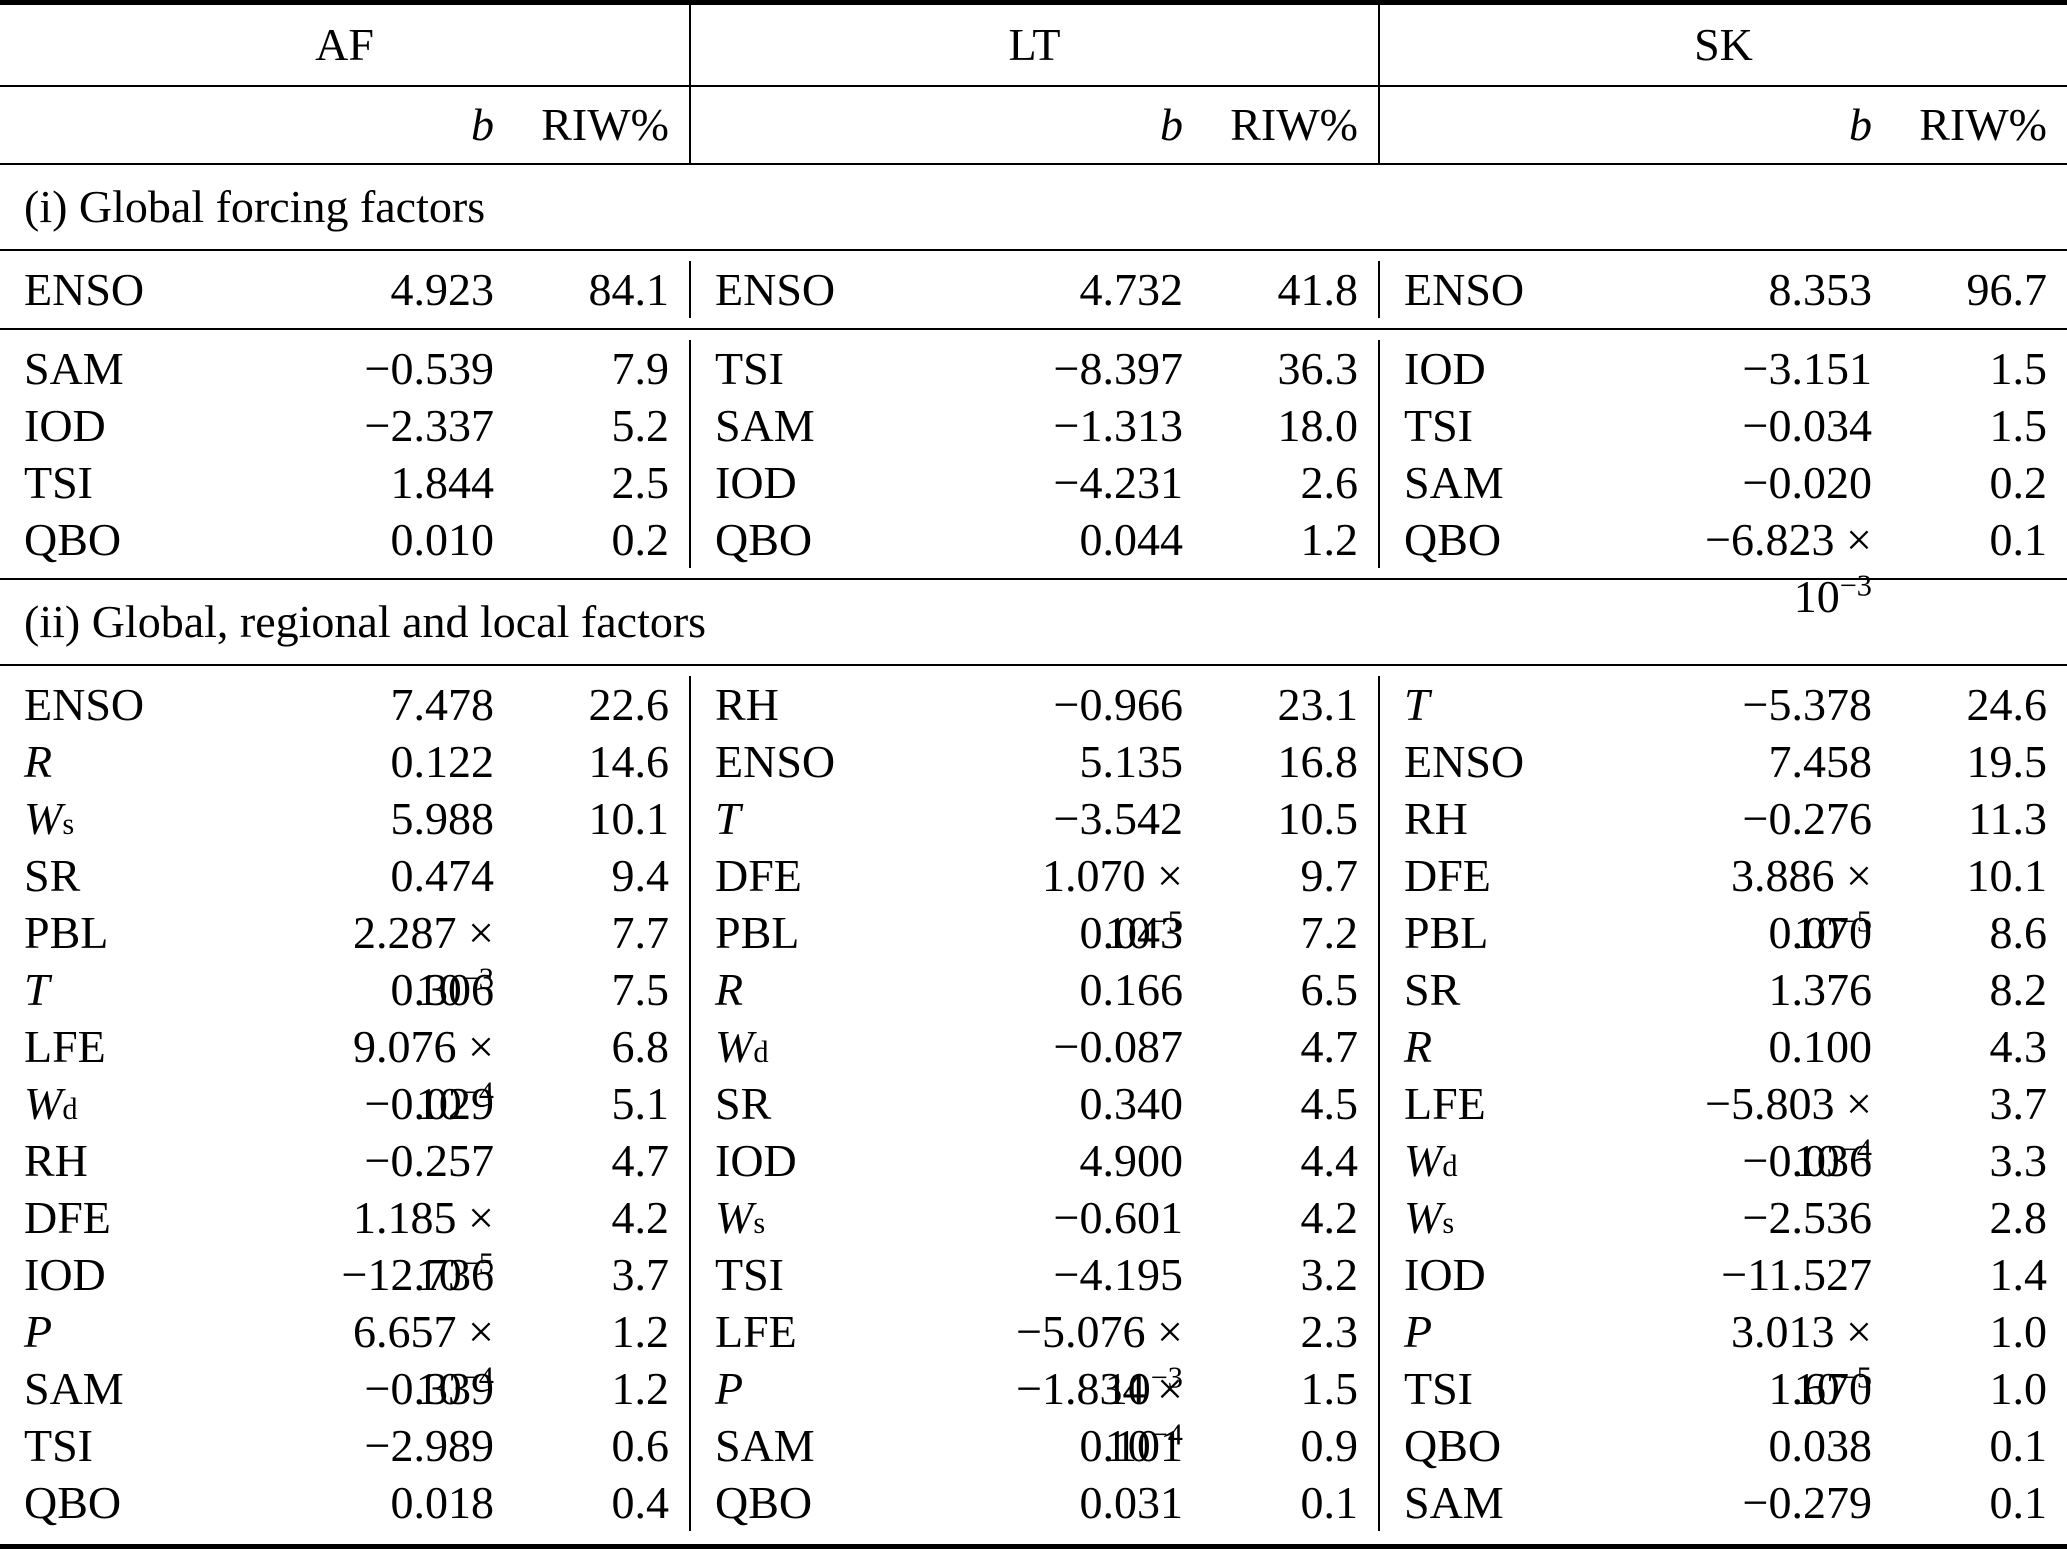  I want to click on riw-column-header: RIW%, so click(605, 124).